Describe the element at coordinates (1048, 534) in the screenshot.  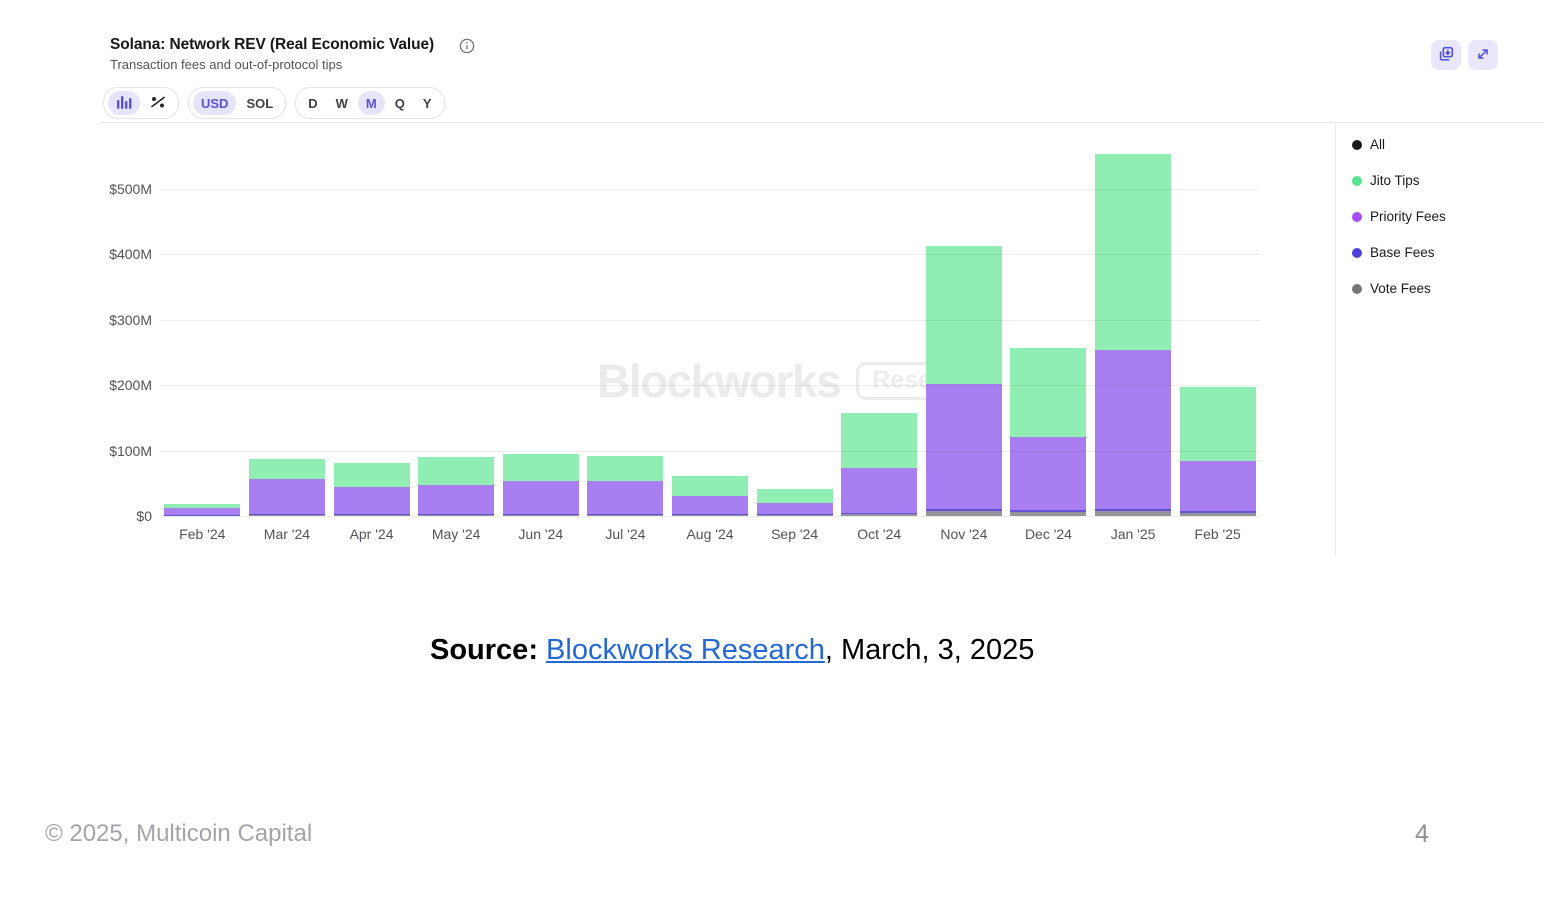
I see `x-axis-label: Dec '24` at that location.